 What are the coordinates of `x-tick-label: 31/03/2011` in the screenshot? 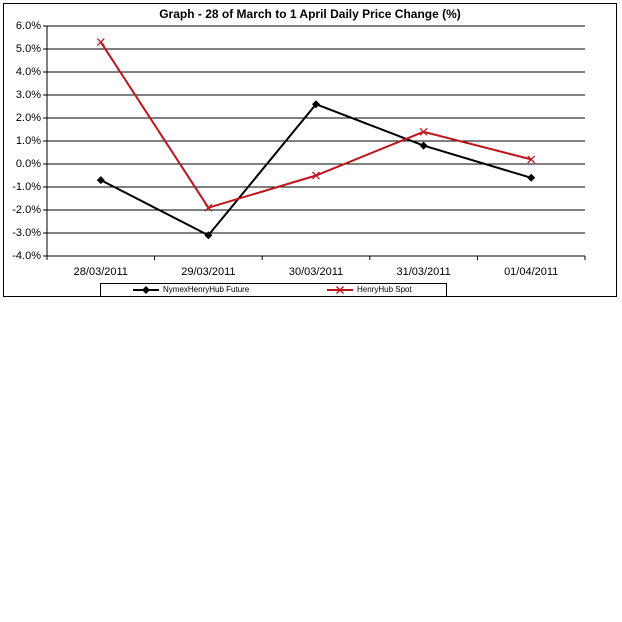 It's located at (423, 272).